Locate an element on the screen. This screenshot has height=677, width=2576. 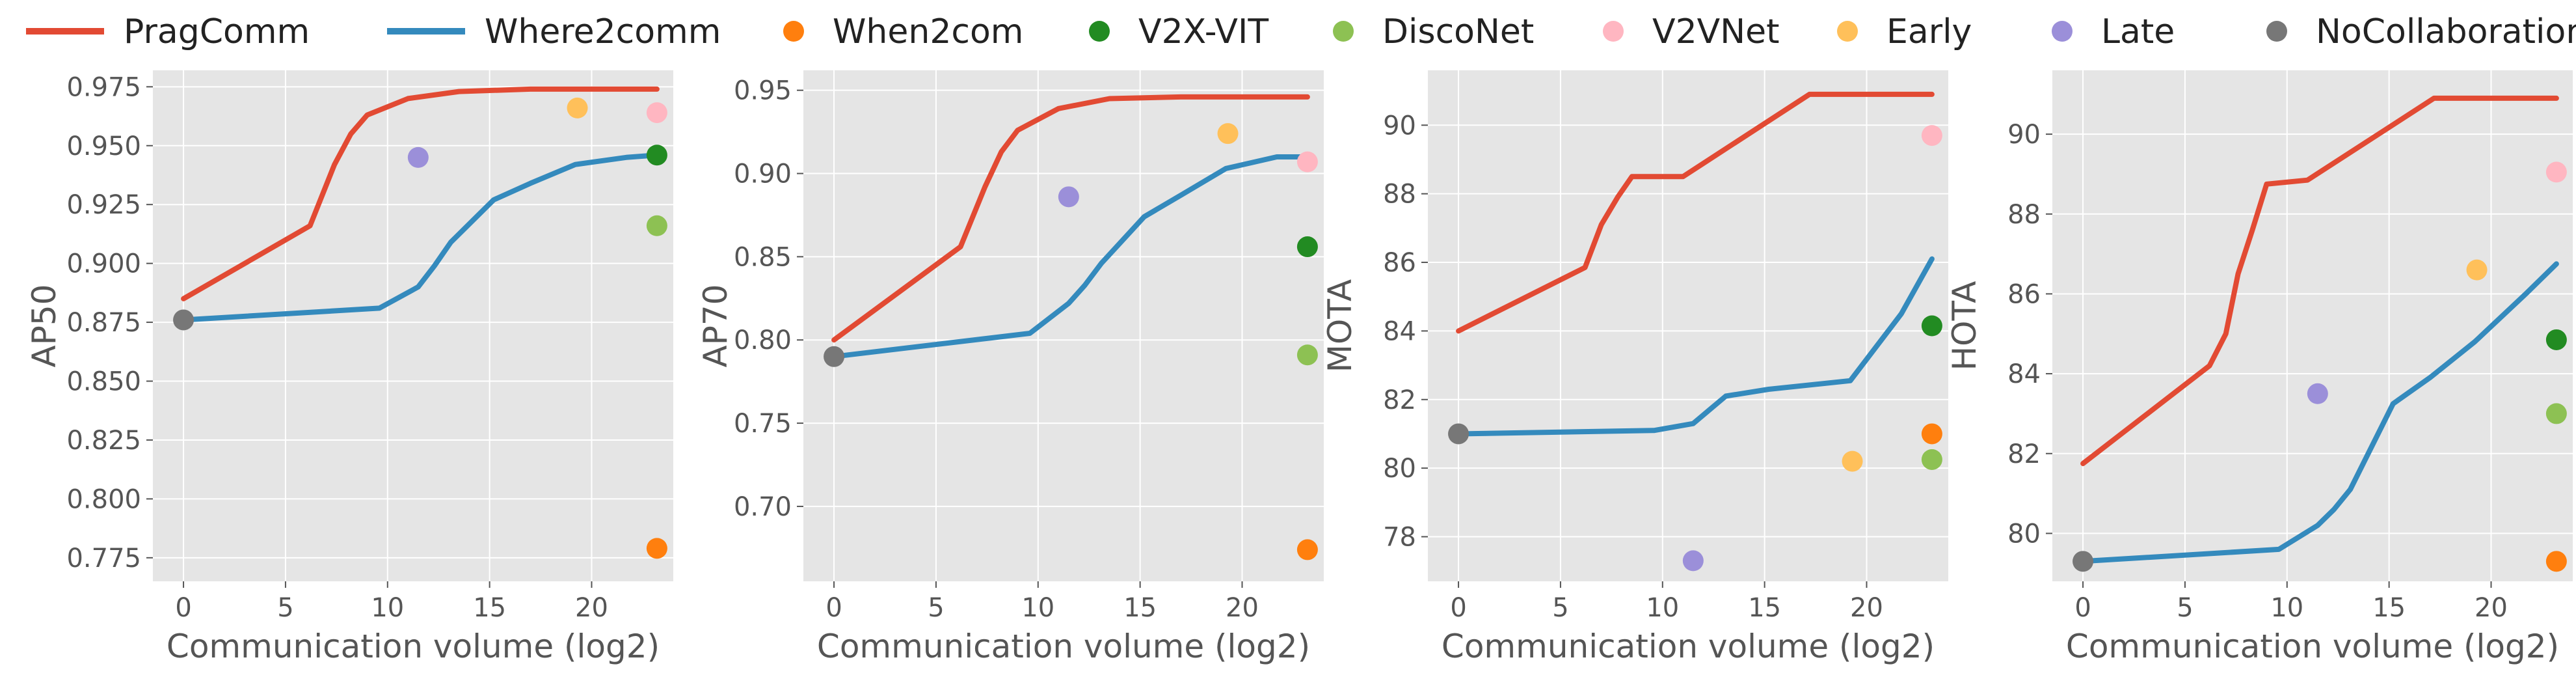
legend-item-when2com: When2com is located at coordinates (903, 31).